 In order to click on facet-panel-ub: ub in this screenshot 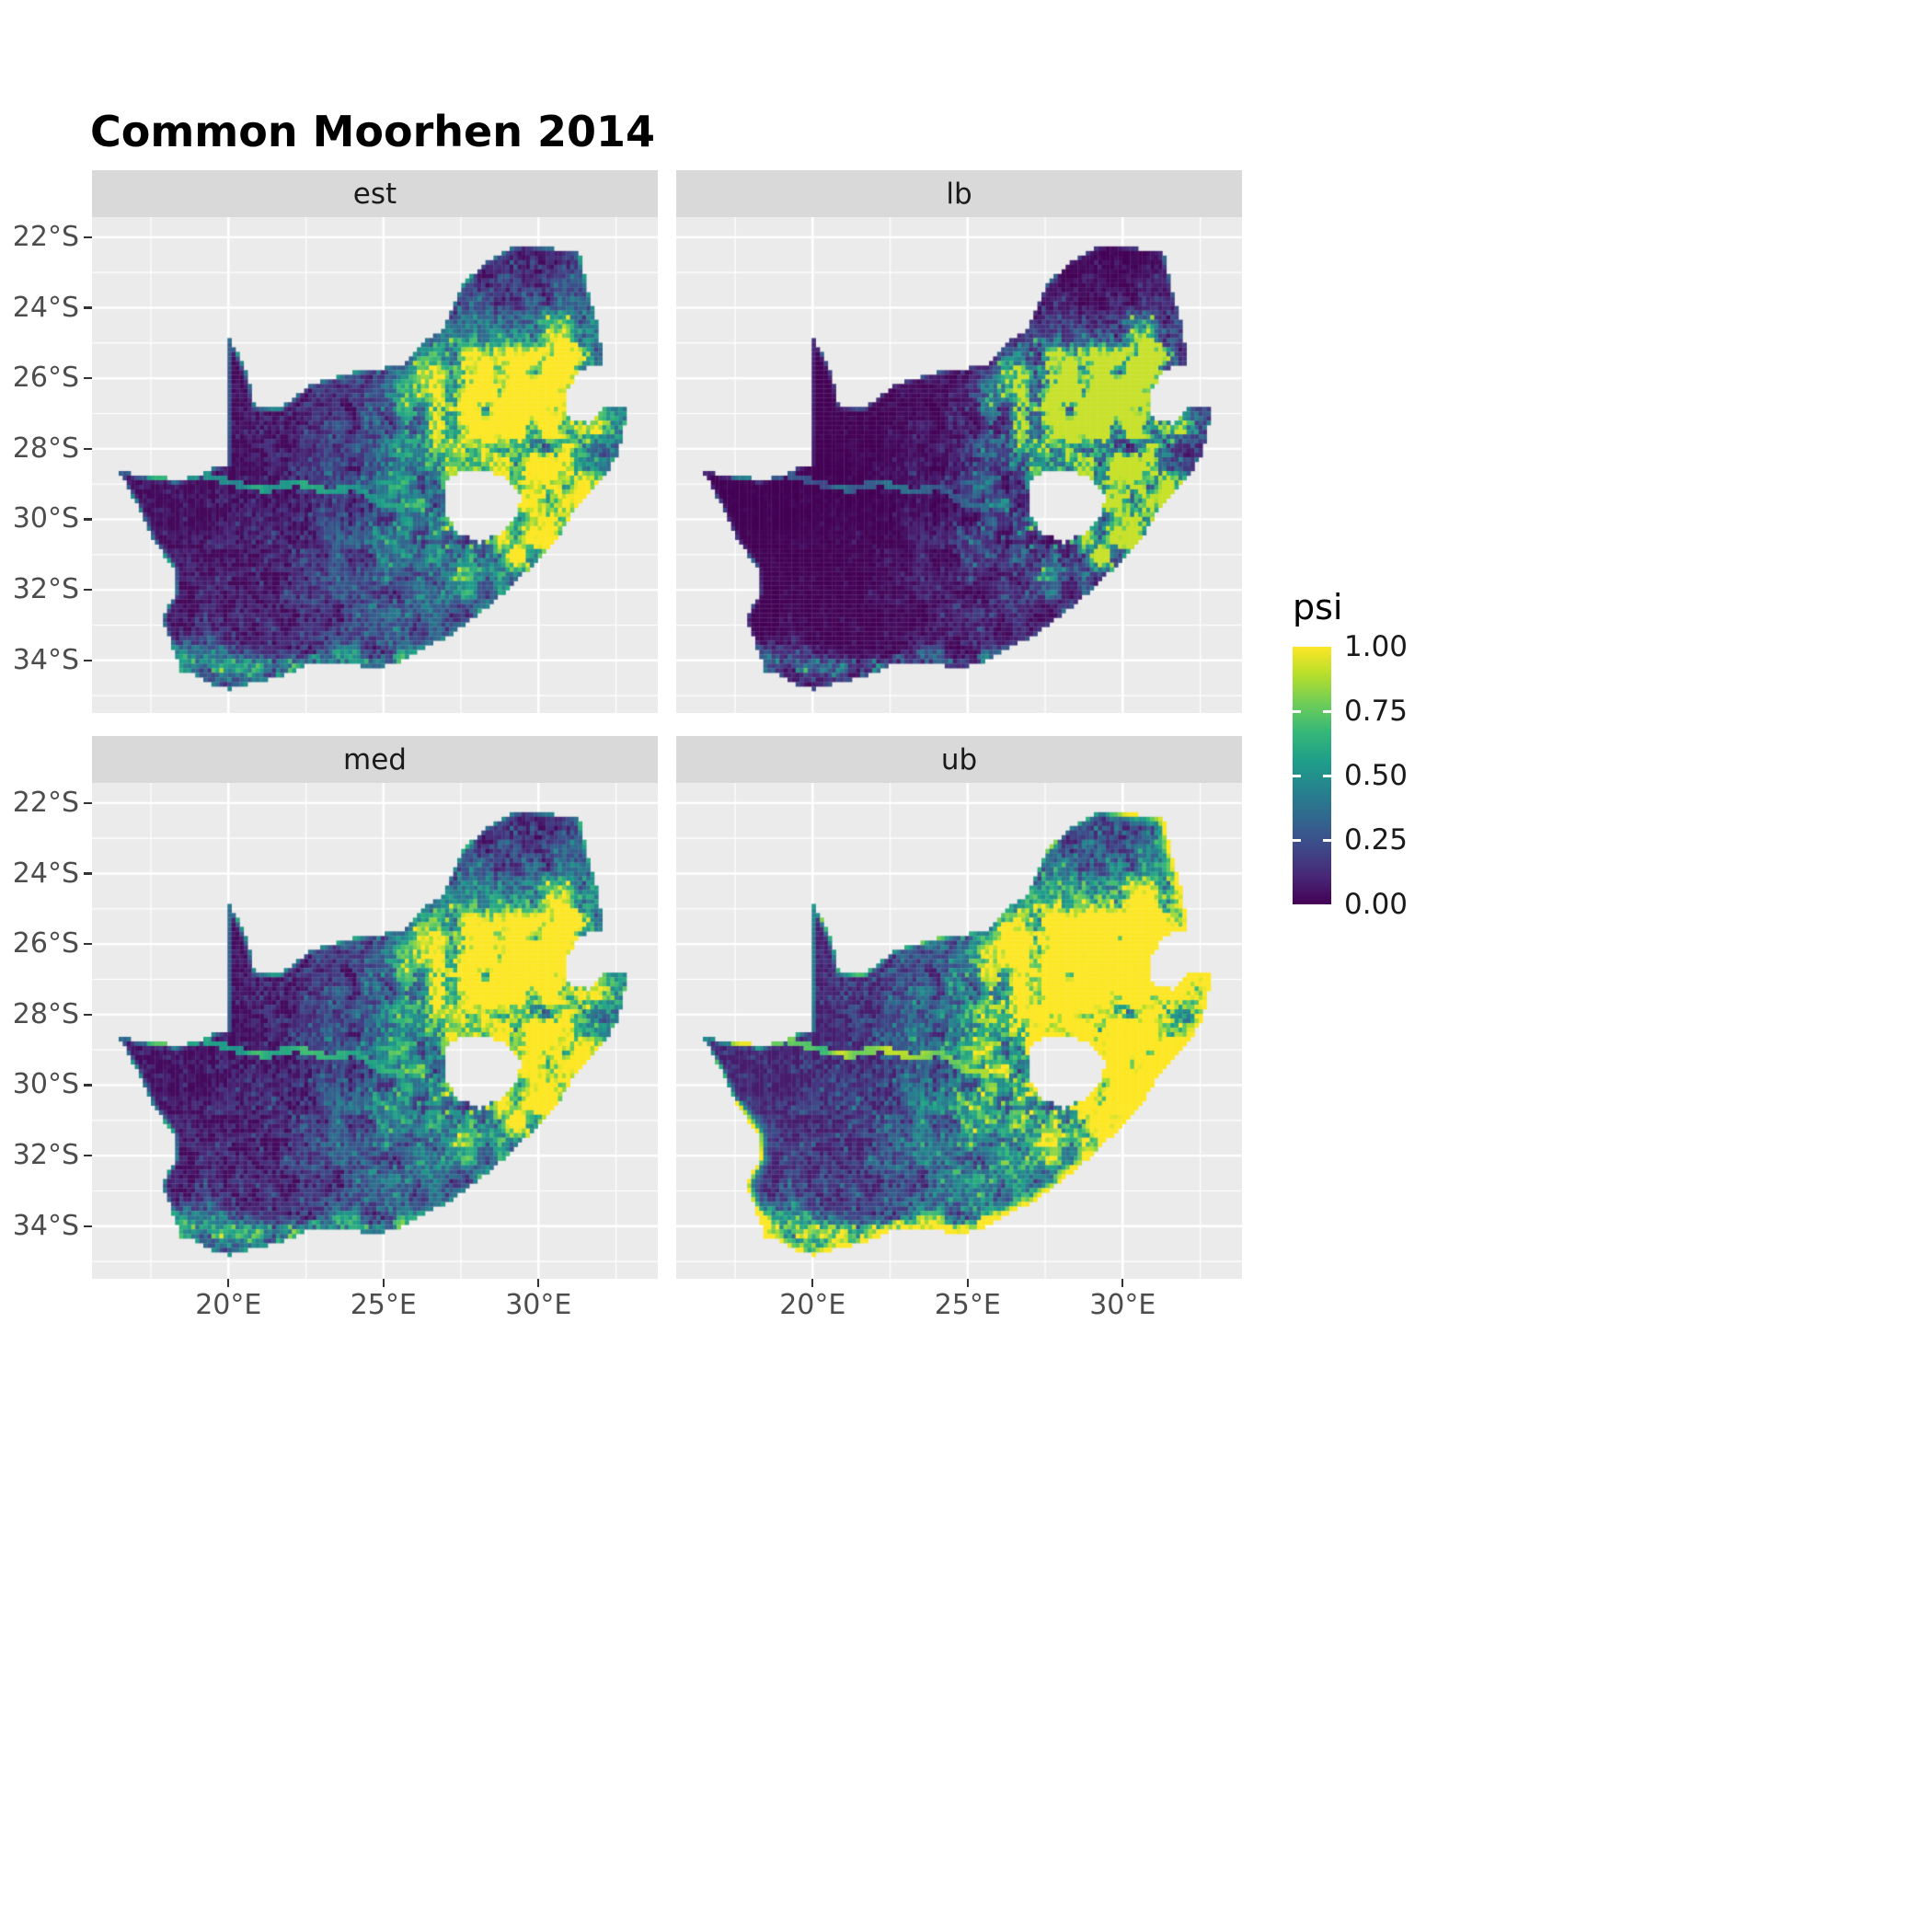, I will do `click(959, 1007)`.